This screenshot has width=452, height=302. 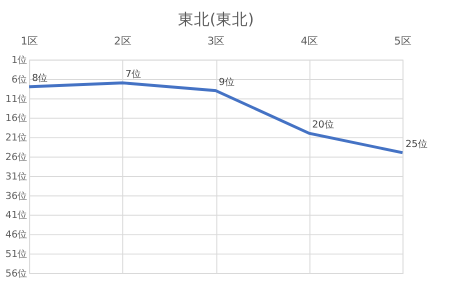 I want to click on y-tick-label: 46位, so click(x=16, y=234).